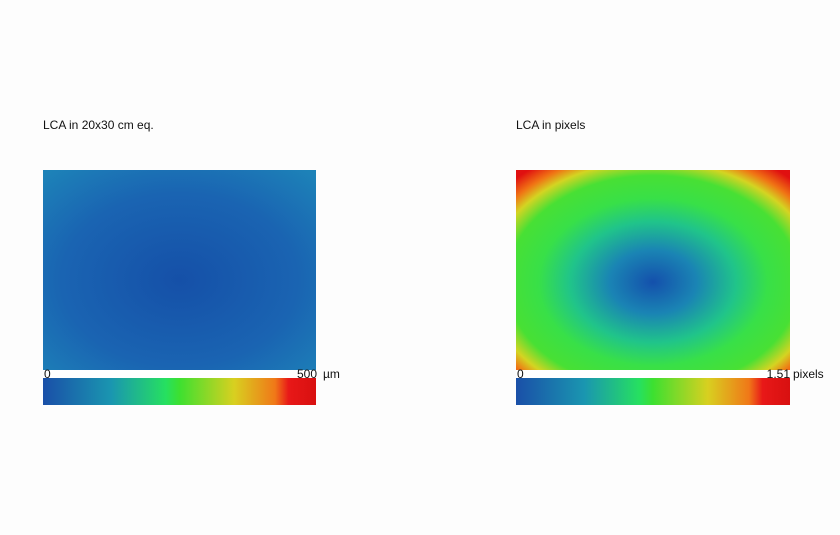 This screenshot has width=840, height=535. I want to click on scale-unit: µm, so click(331, 374).